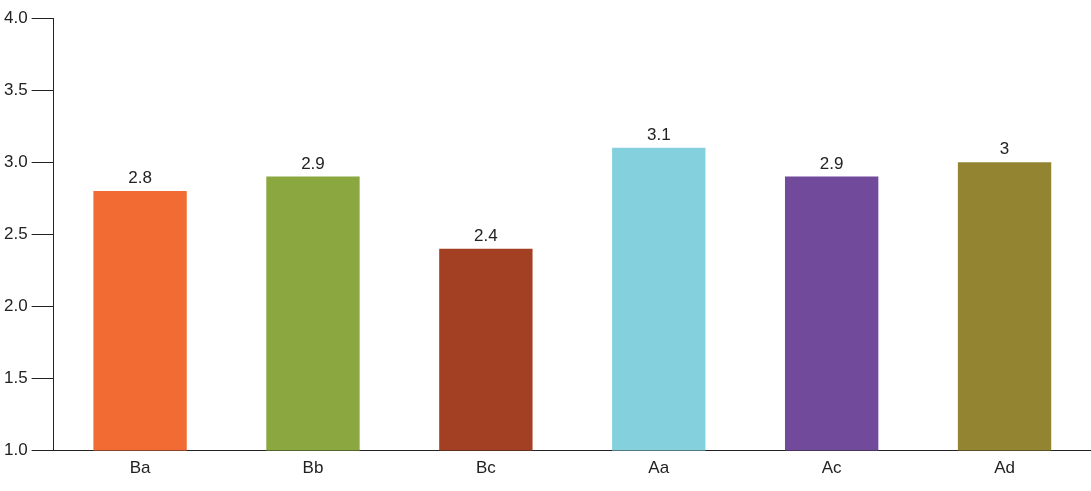 The height and width of the screenshot is (491, 1091). I want to click on data-label: 2.8, so click(140, 178).